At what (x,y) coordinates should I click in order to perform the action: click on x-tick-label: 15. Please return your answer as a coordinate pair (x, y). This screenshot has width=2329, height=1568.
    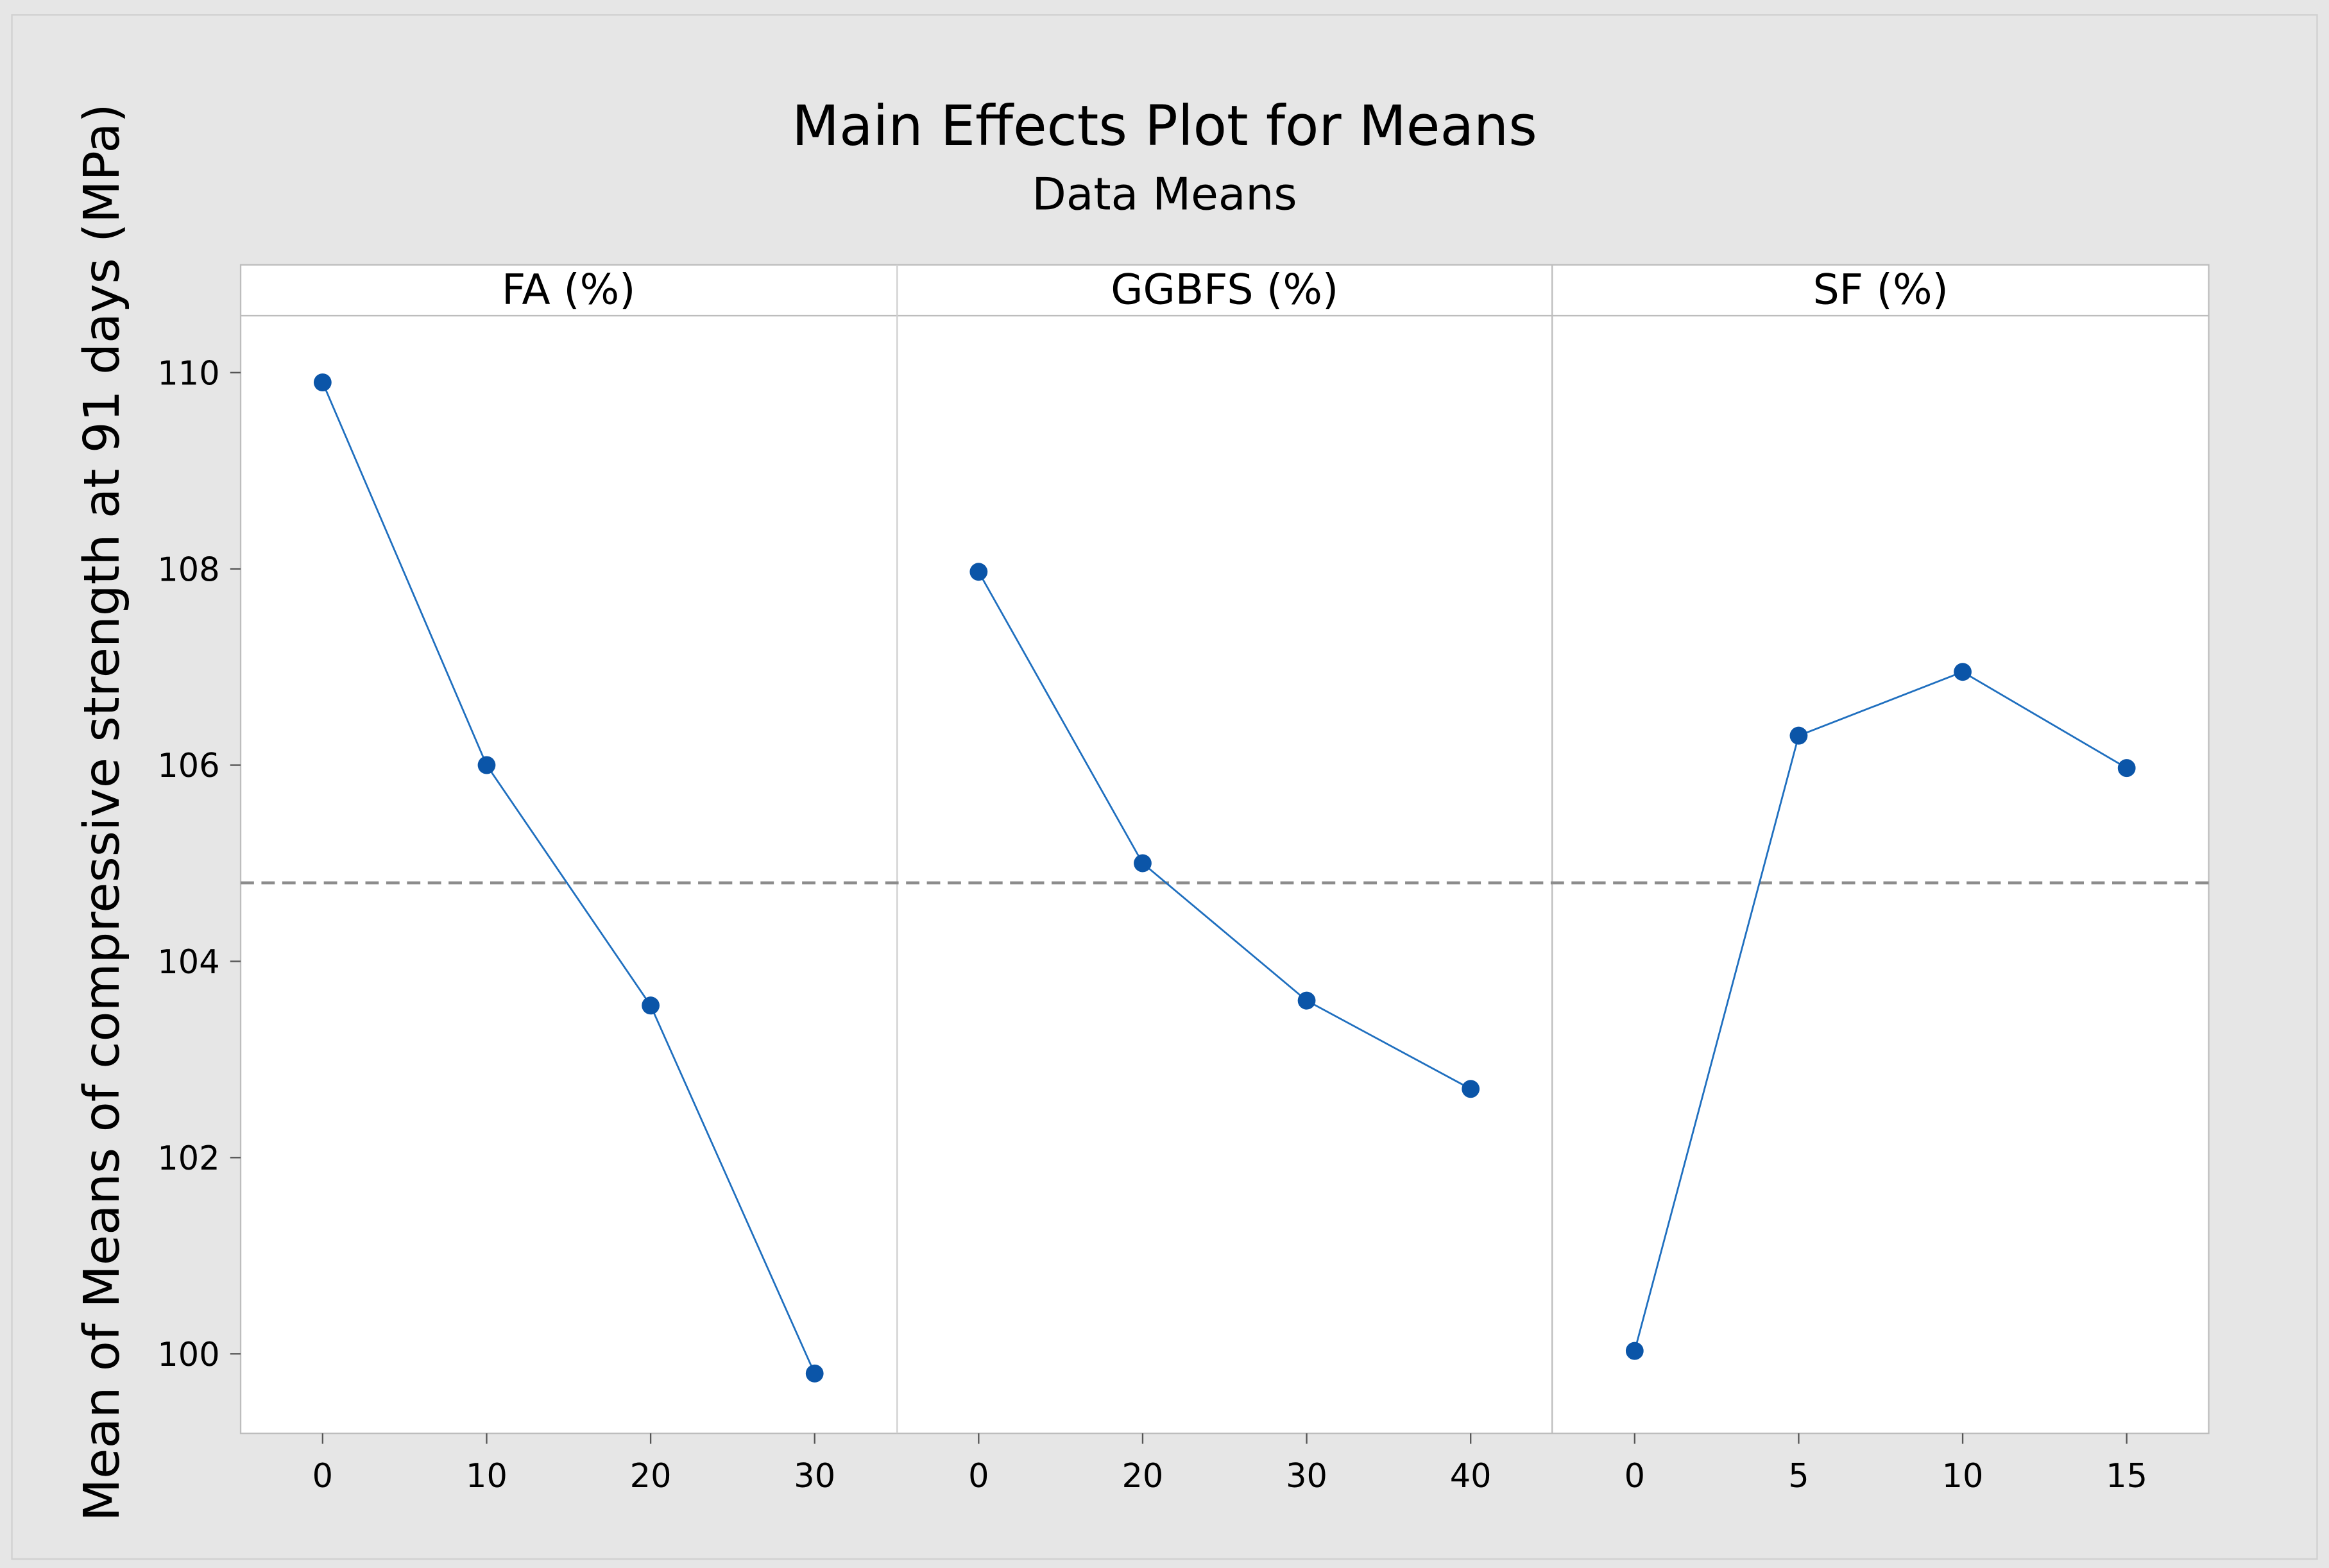
    Looking at the image, I should click on (2127, 1477).